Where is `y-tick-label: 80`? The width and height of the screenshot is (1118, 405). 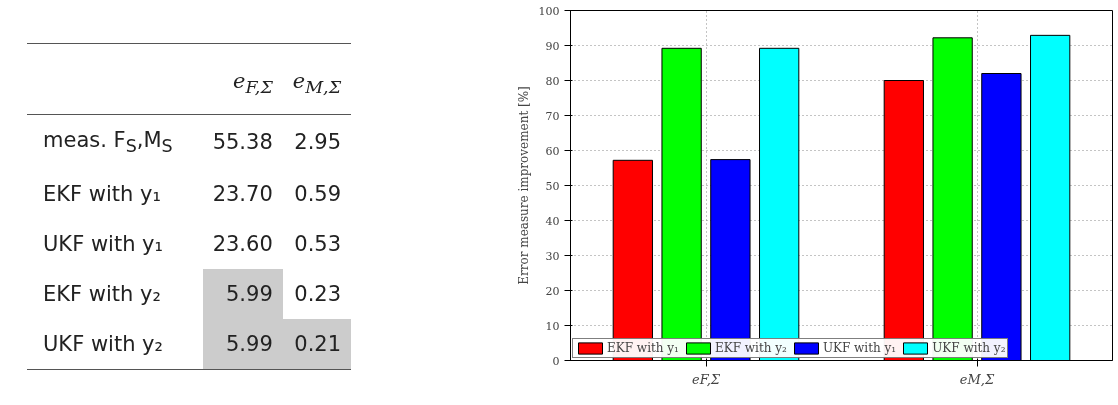
y-tick-label: 80 is located at coordinates (552, 81).